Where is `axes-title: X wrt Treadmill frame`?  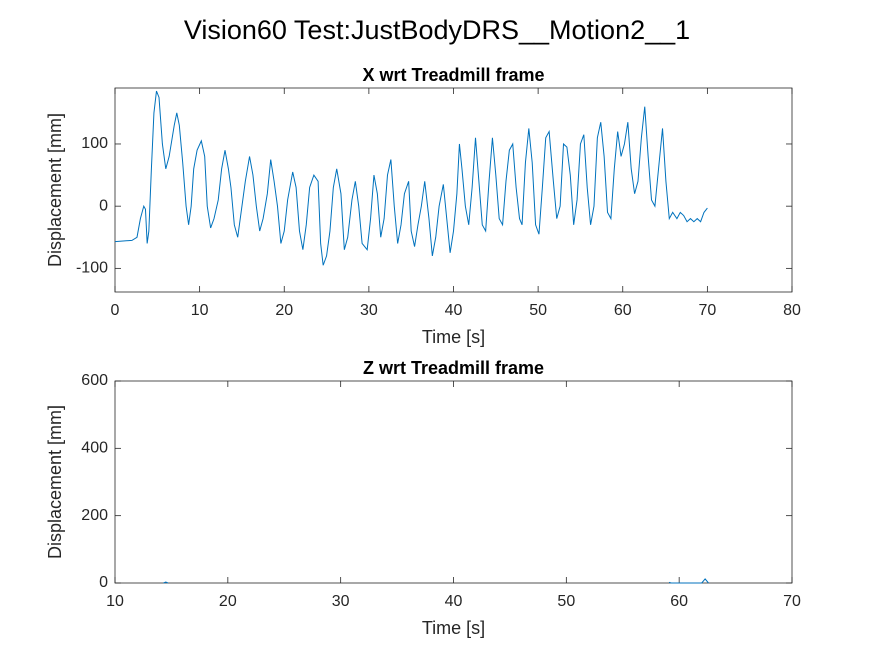
axes-title: X wrt Treadmill frame is located at coordinates (453, 75).